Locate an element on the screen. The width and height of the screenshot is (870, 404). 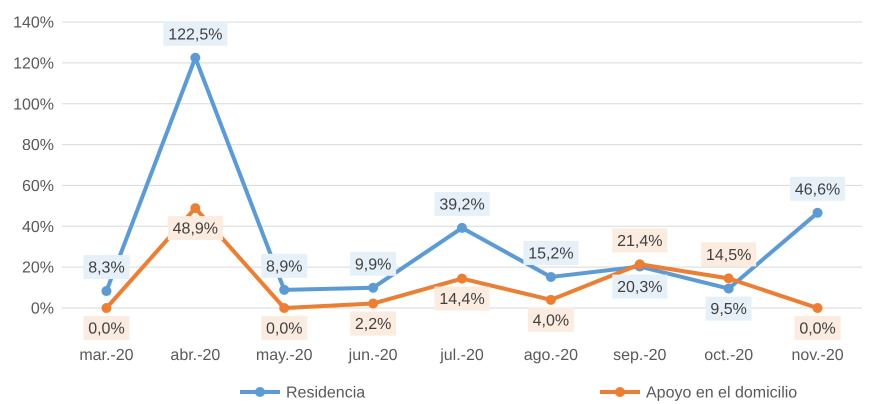
data-label: 21,4% is located at coordinates (639, 241).